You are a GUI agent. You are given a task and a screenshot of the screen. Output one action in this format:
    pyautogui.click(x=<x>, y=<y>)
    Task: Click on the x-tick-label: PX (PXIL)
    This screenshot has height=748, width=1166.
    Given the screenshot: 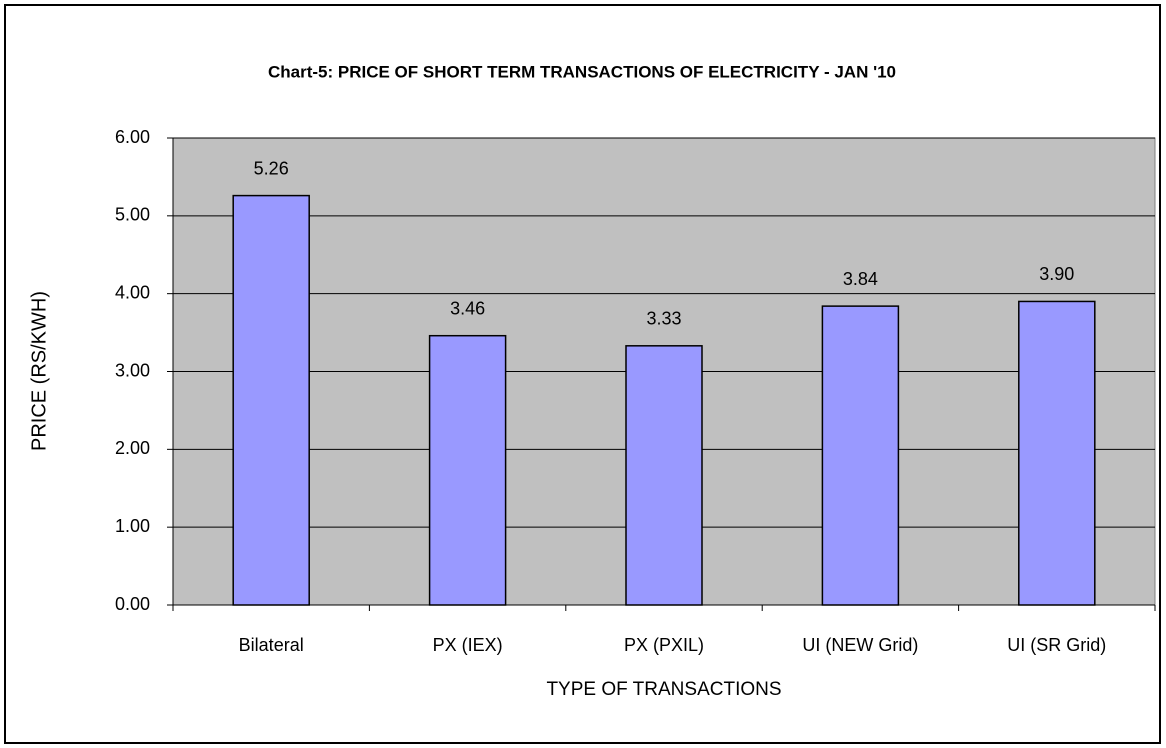 What is the action you would take?
    pyautogui.click(x=664, y=645)
    